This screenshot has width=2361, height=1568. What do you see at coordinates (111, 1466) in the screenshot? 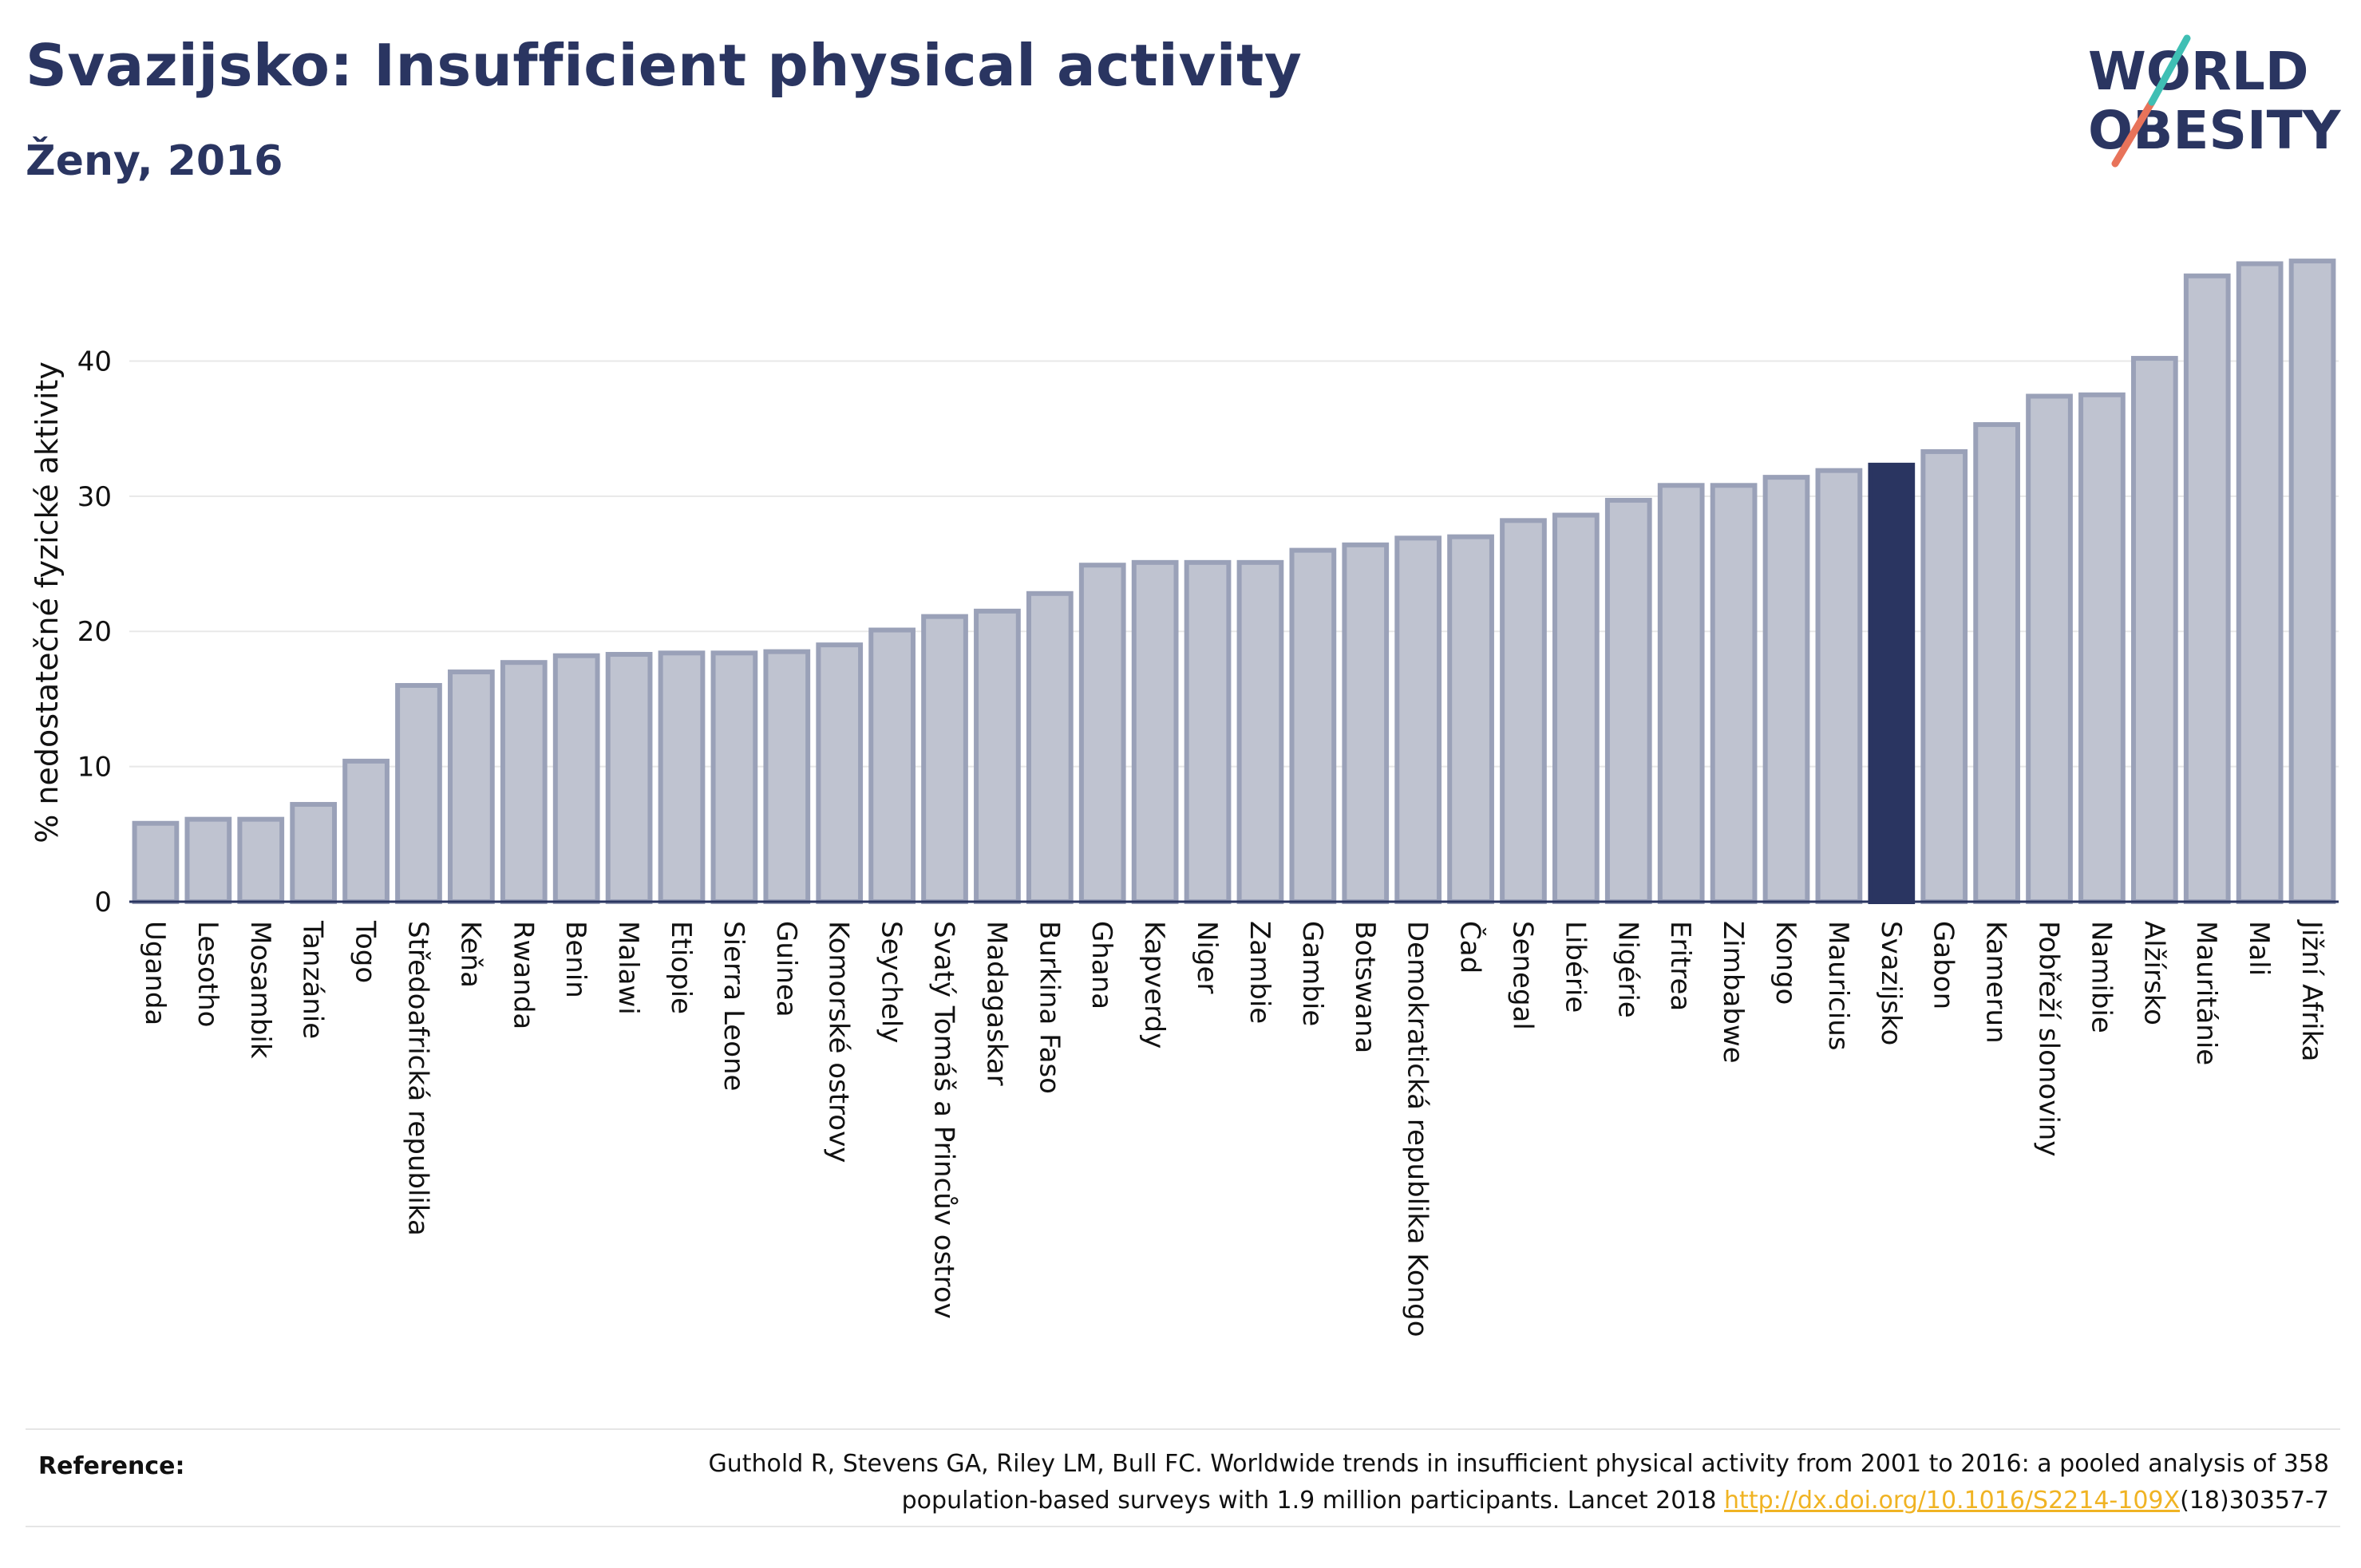
I see `reference-label: Reference:` at bounding box center [111, 1466].